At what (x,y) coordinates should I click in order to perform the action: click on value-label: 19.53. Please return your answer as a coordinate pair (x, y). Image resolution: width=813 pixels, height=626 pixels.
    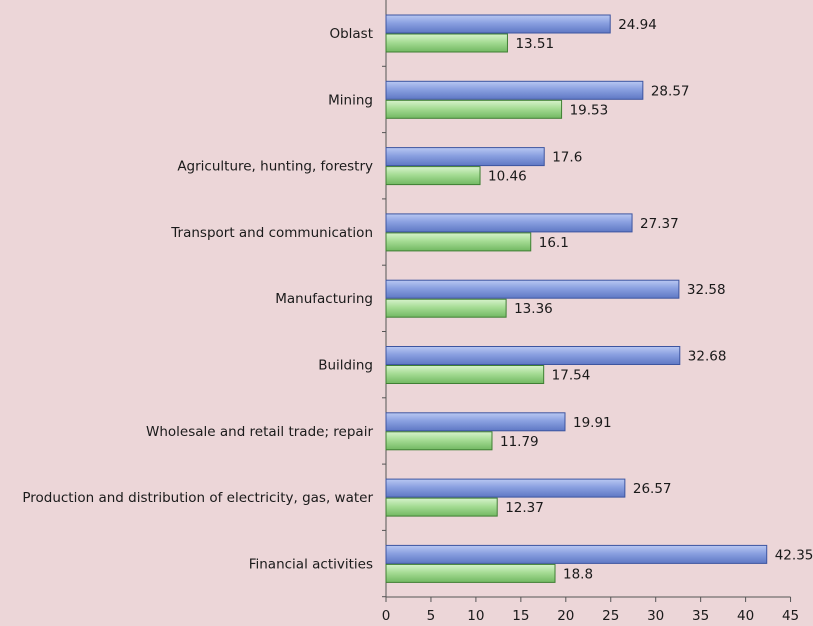
    Looking at the image, I should click on (589, 110).